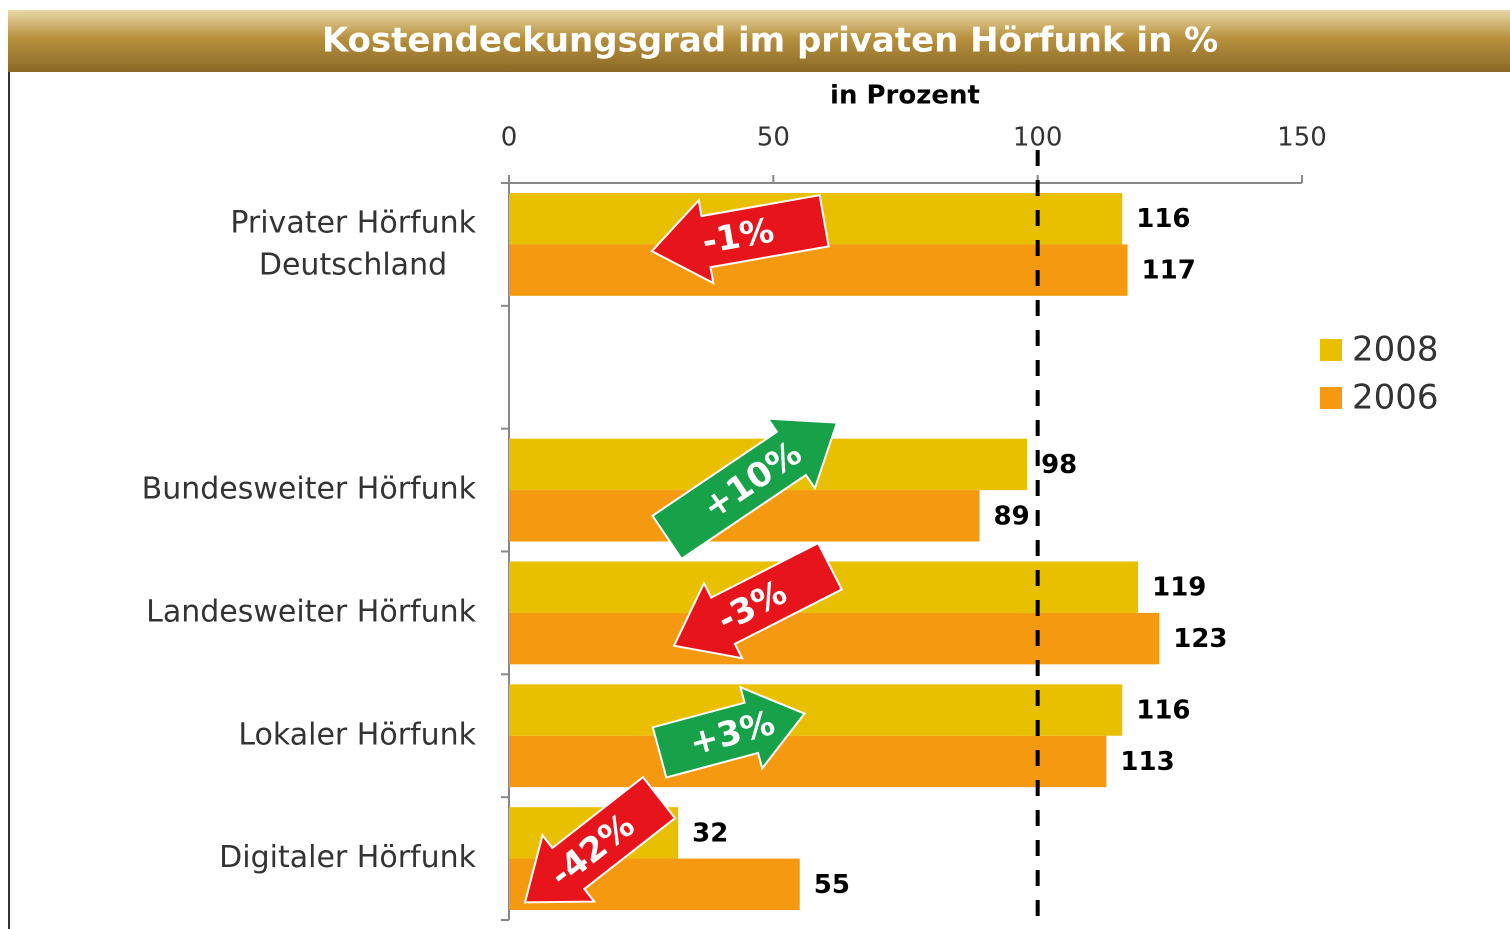 The image size is (1510, 929). Describe the element at coordinates (1179, 588) in the screenshot. I see `data-label: 119` at that location.